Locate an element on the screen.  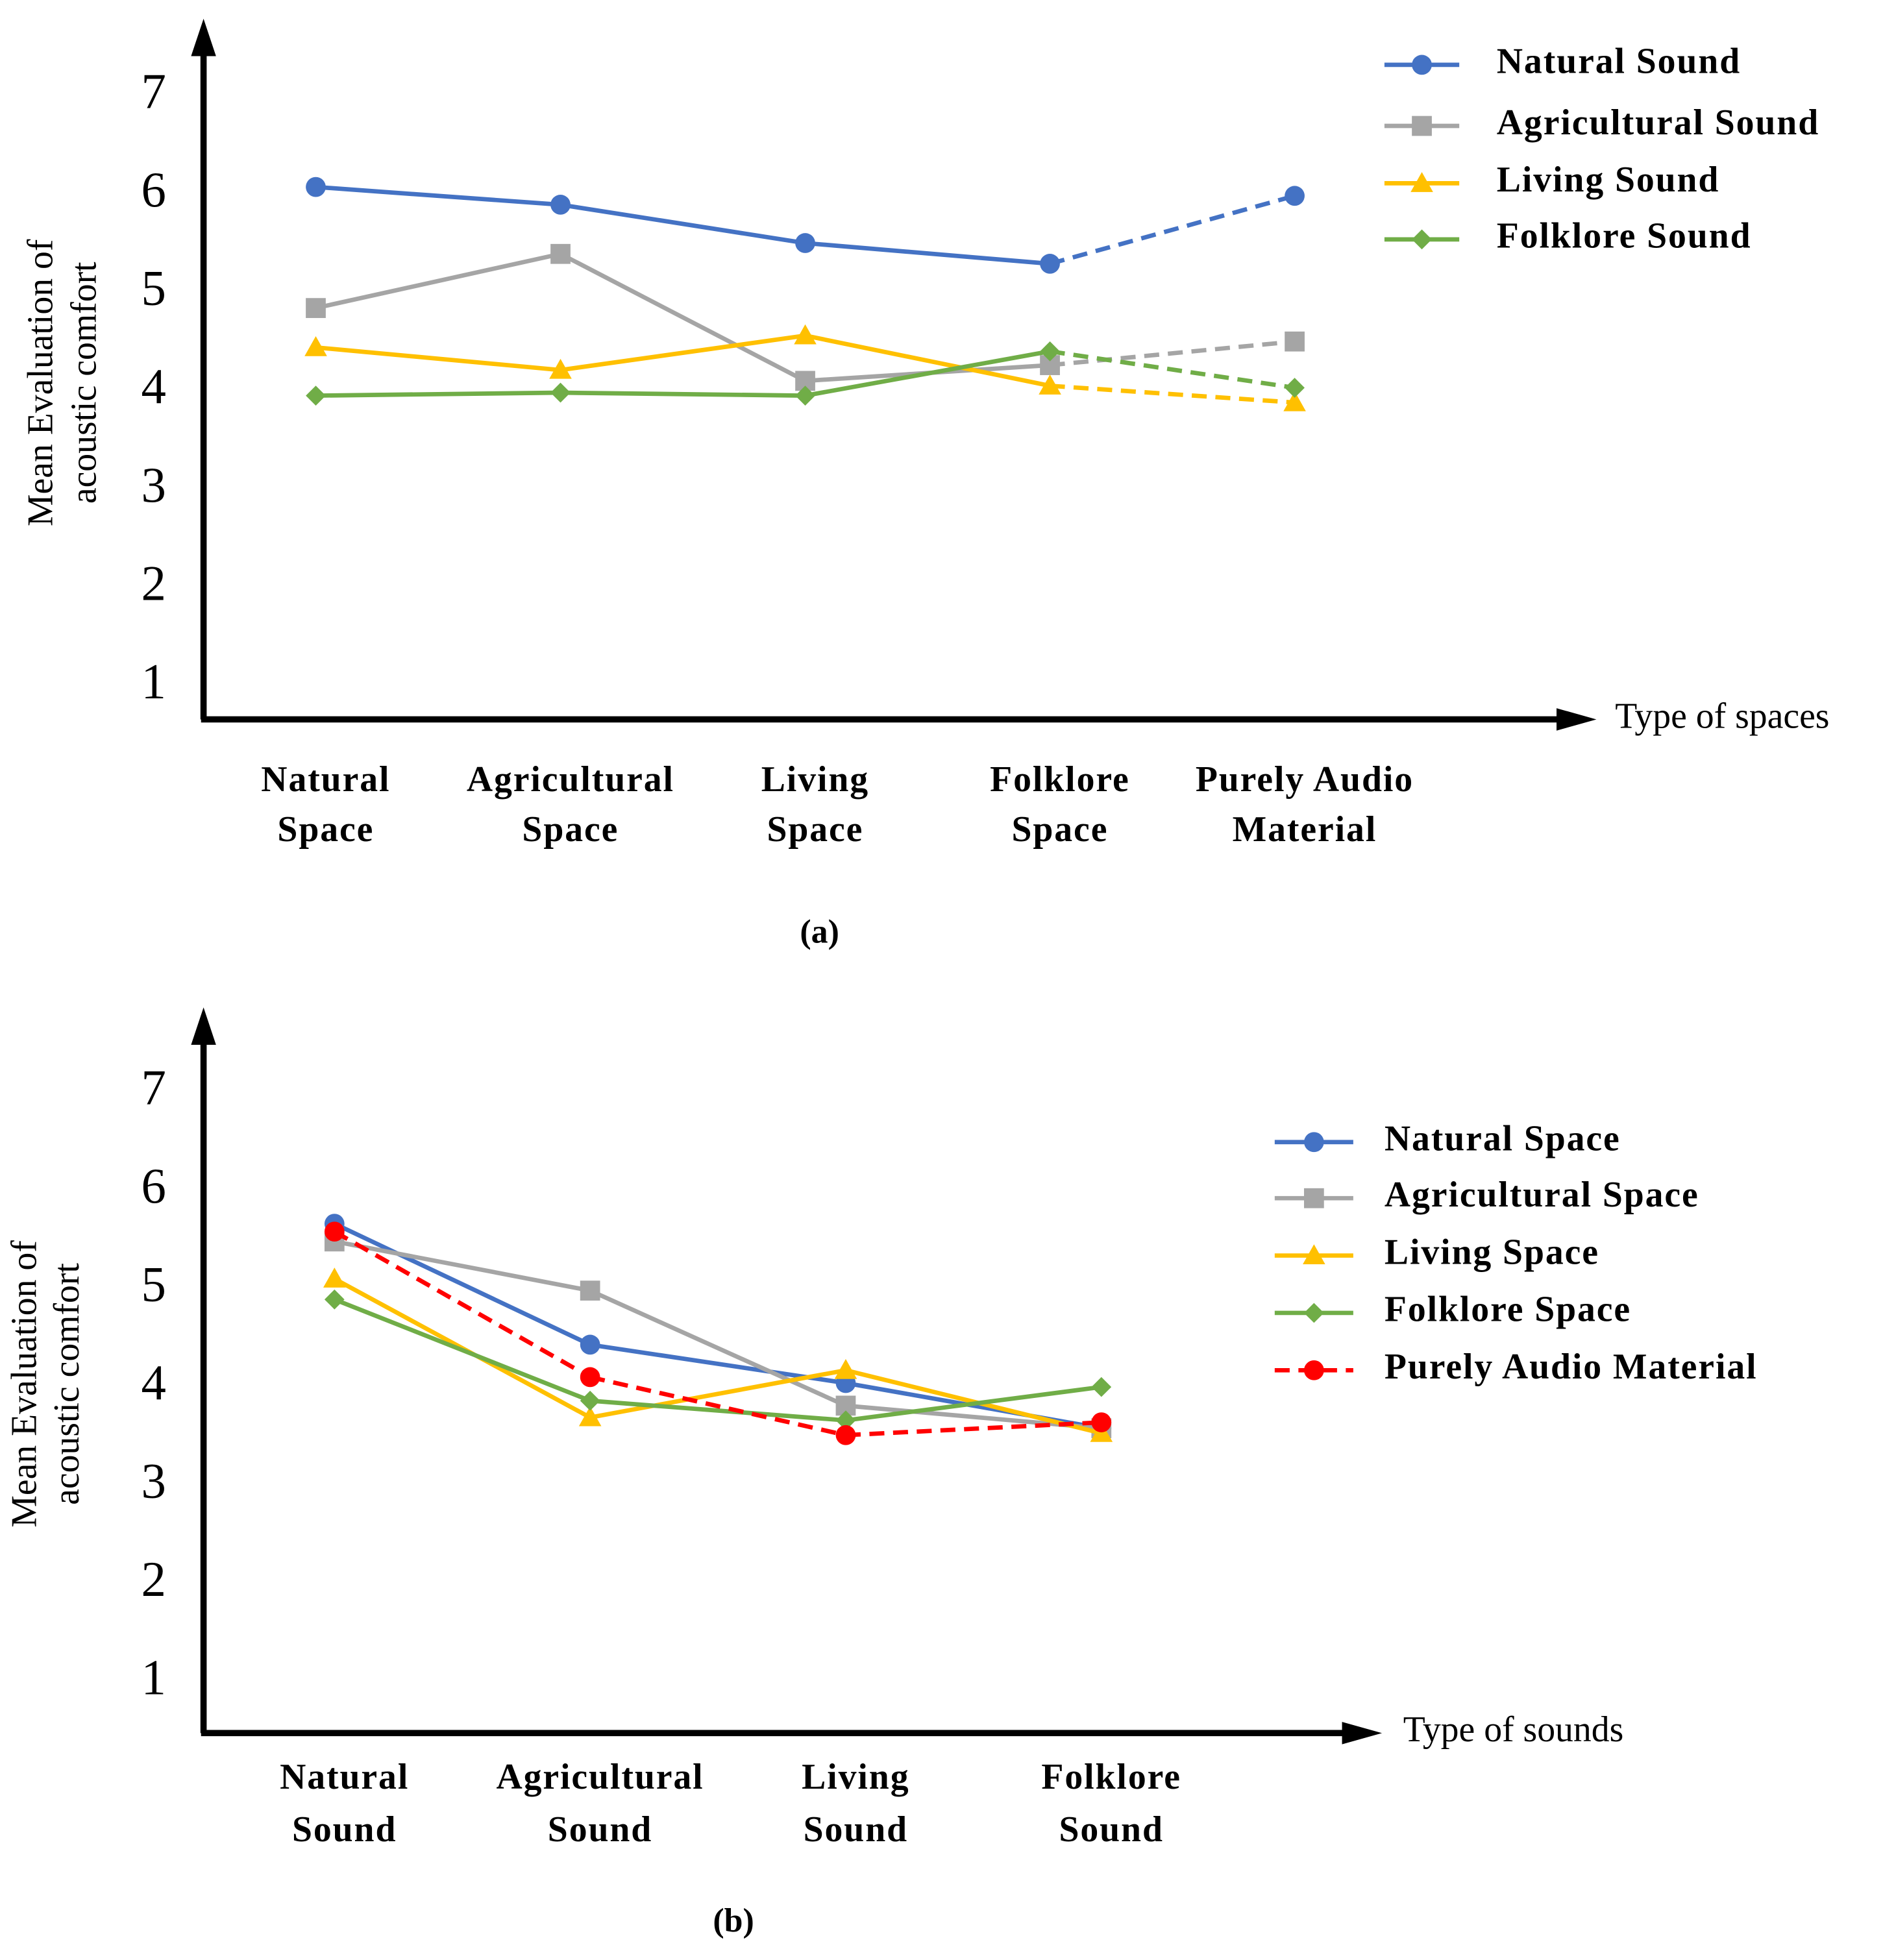
y-tick-label: 7 is located at coordinates (154, 1088).